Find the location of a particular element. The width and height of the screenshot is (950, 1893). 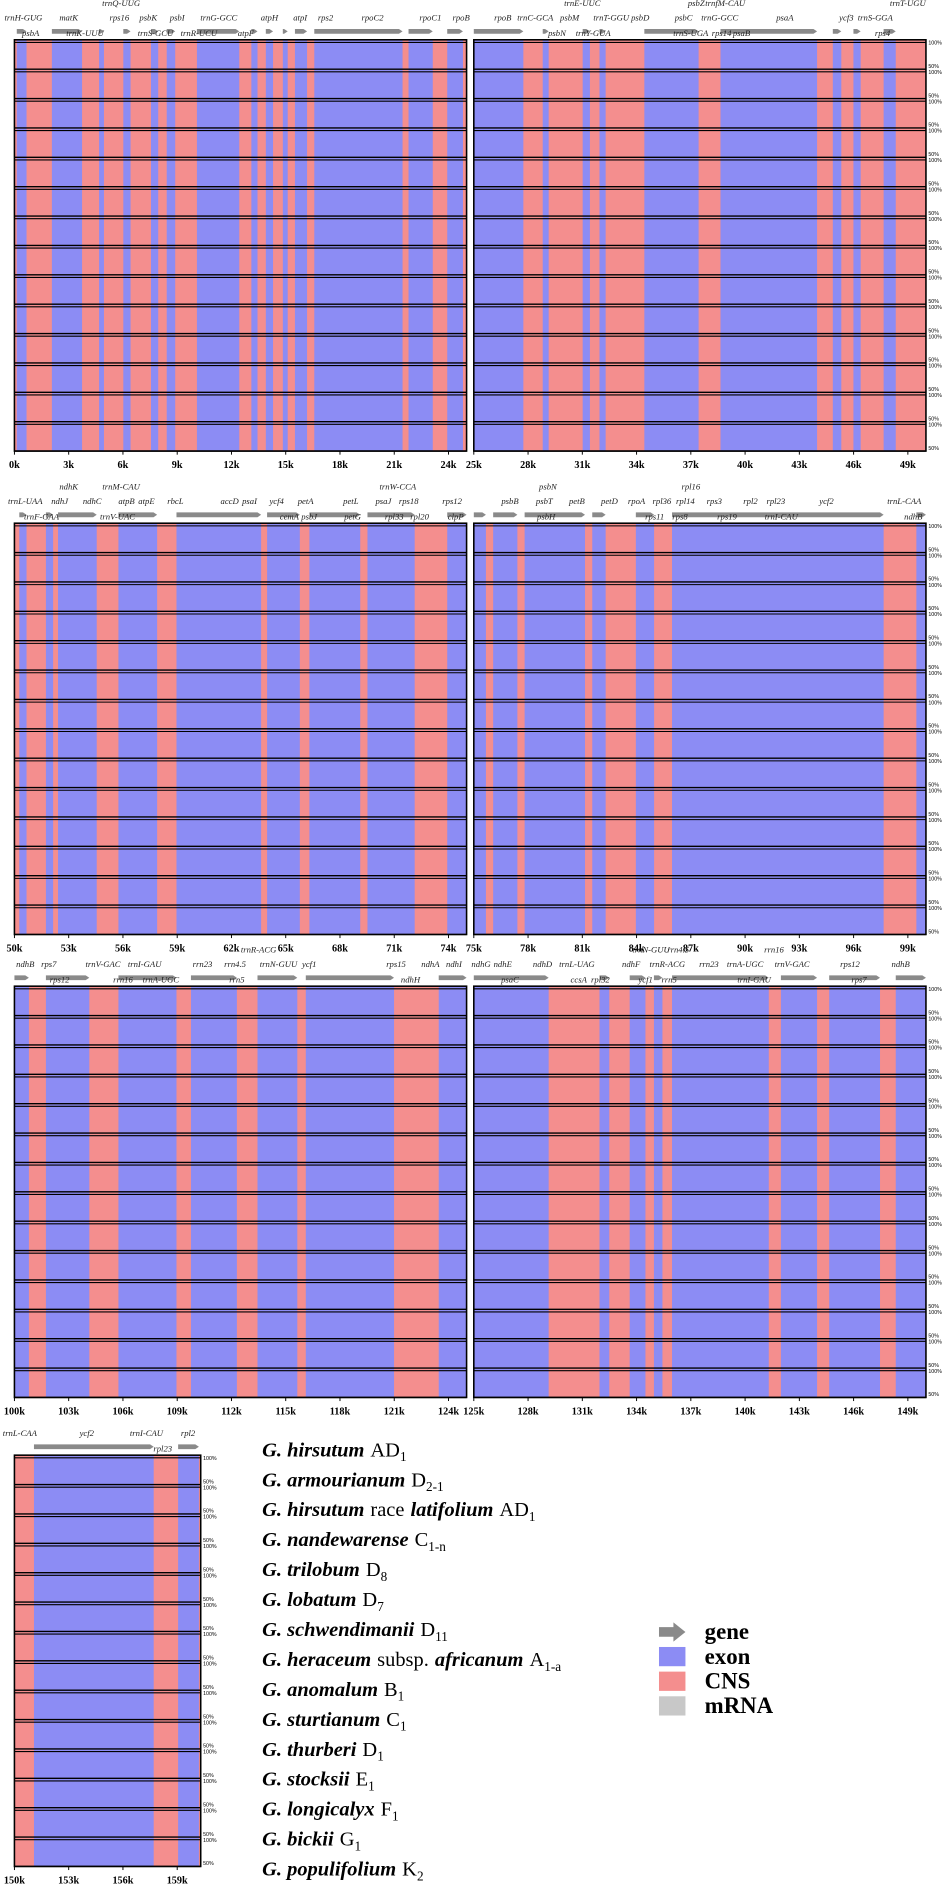

gene-label: ndhK is located at coordinates (69, 487).